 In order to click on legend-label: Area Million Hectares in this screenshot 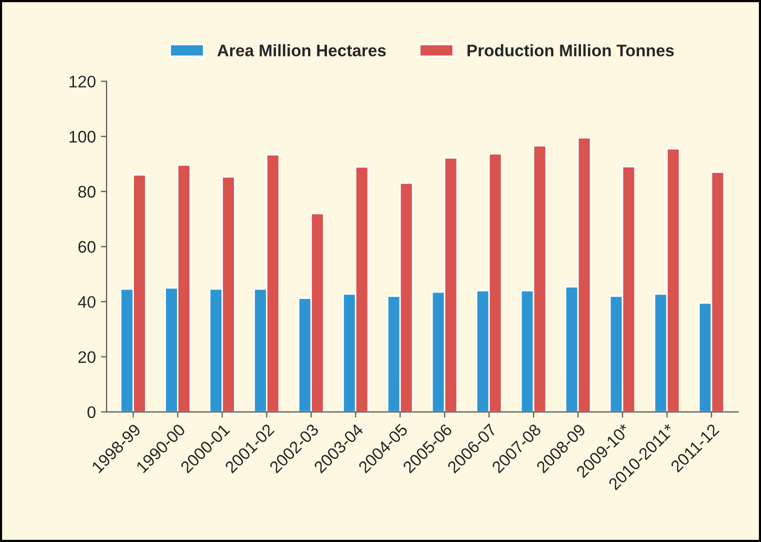, I will do `click(301, 50)`.